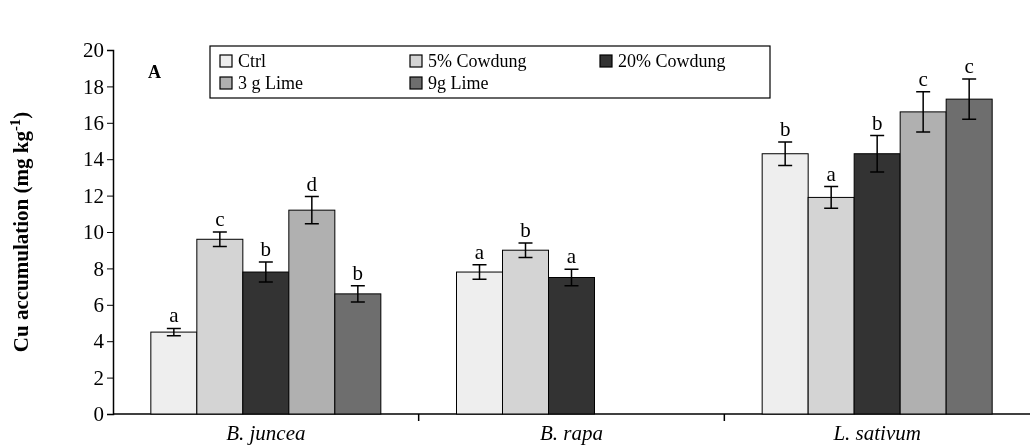 The image size is (1033, 448). I want to click on x-tick-label: B. rapa, so click(571, 433).